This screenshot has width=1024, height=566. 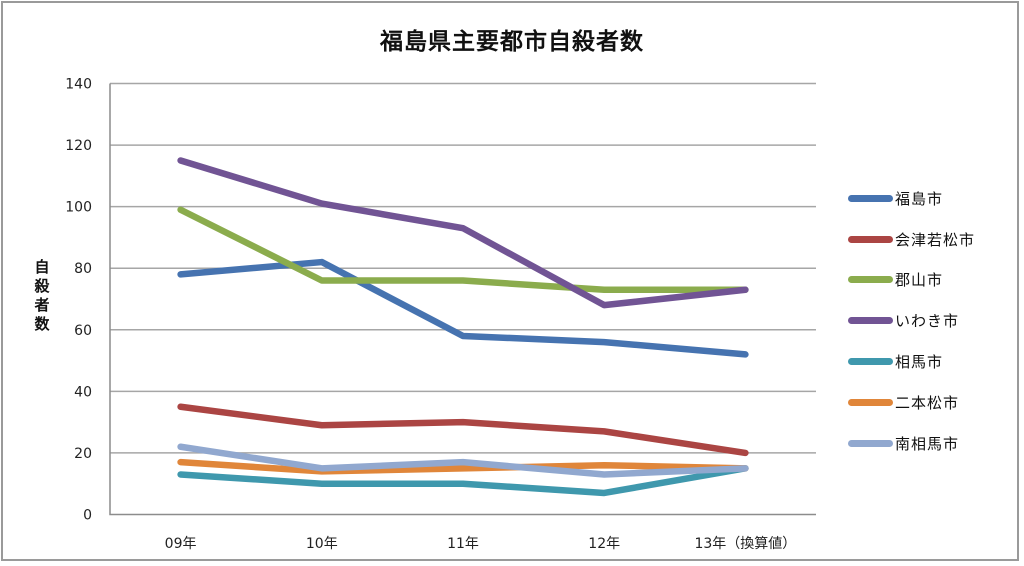 I want to click on legend: 福島市会津若松市郡山市いわき市相馬市二本松市南相馬市, so click(x=911, y=321).